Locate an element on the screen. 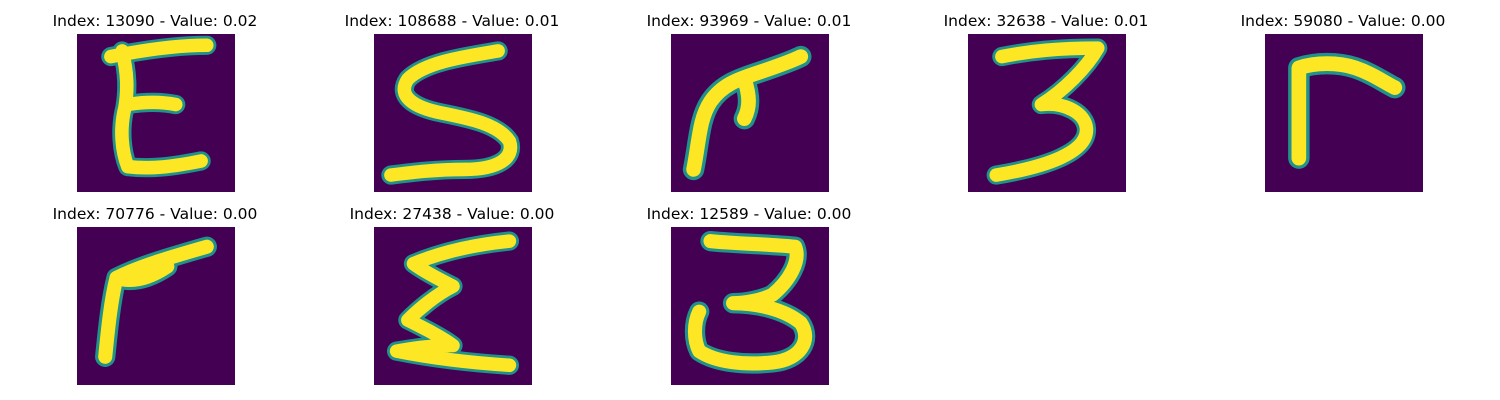  panel-title: Index: 12589 - Value: 0.00 is located at coordinates (749, 214).